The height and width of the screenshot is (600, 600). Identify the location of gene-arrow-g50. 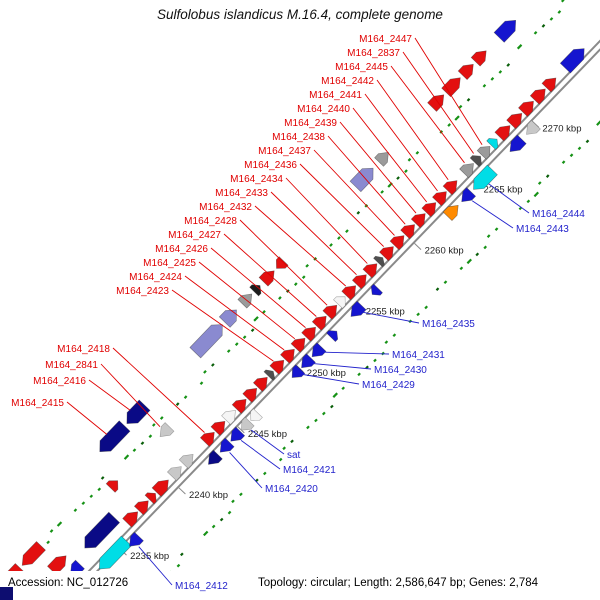
(167, 430).